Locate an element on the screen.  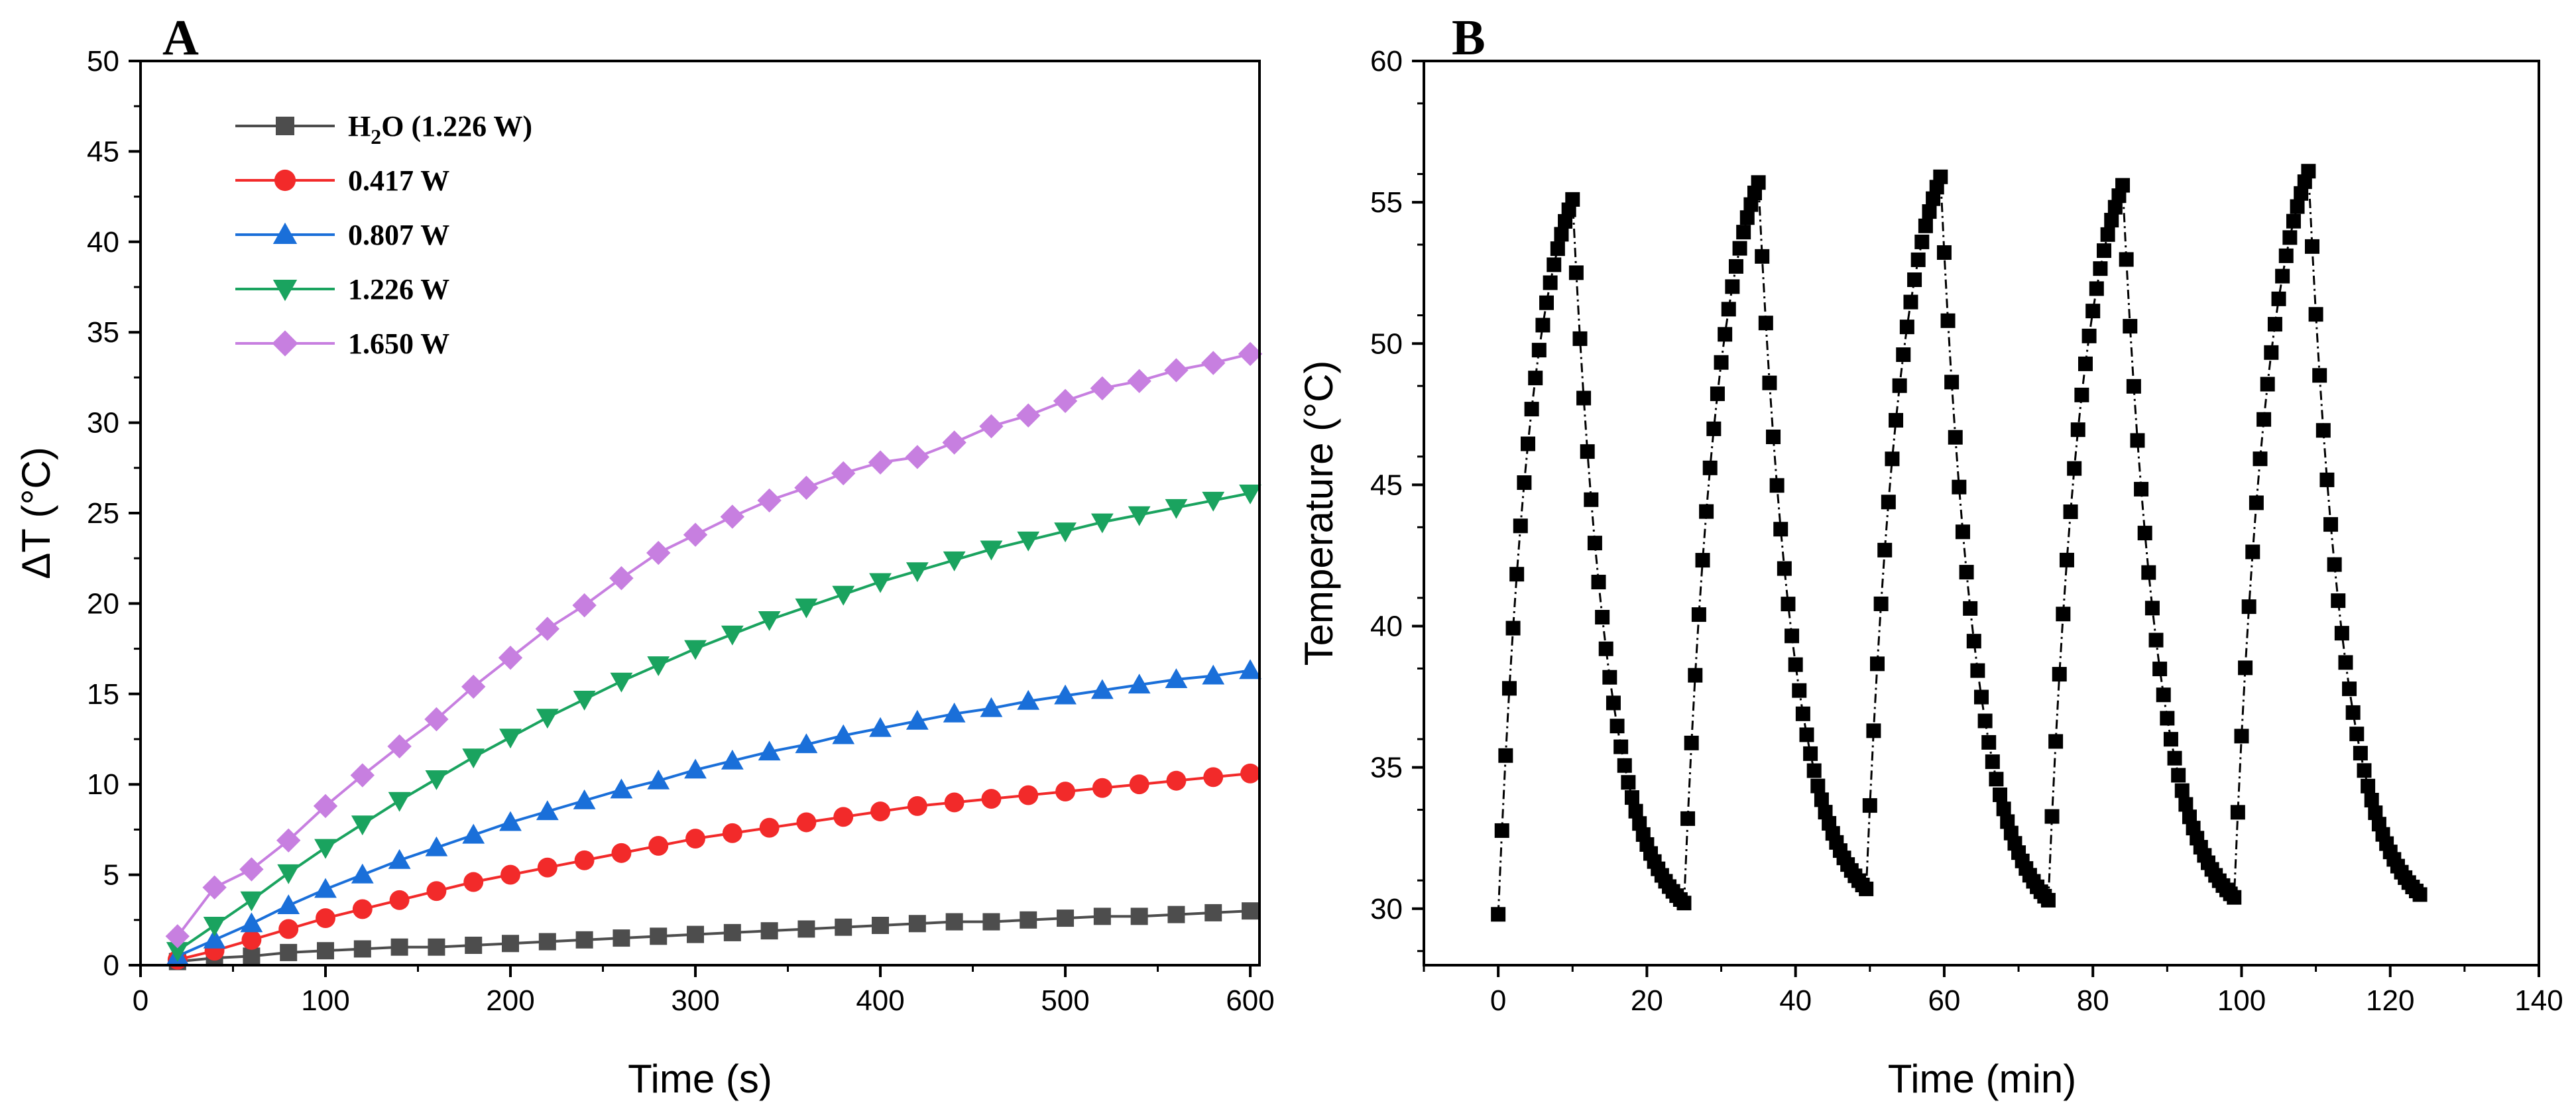
y-tick-label-b: 40 is located at coordinates (1387, 627).